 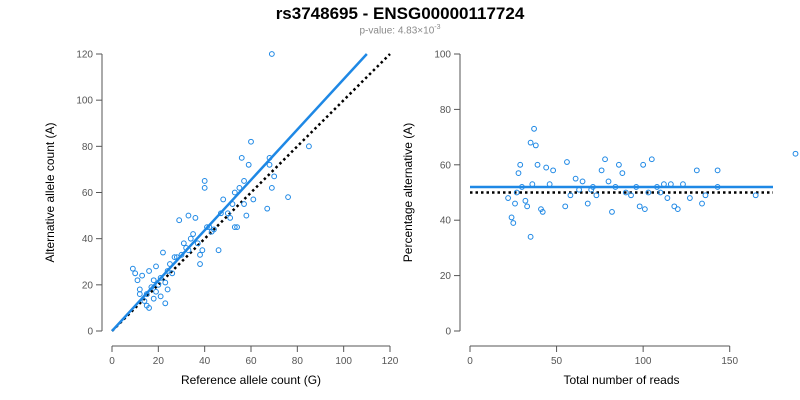 I want to click on left-y-tick-label: 60, so click(x=88, y=193).